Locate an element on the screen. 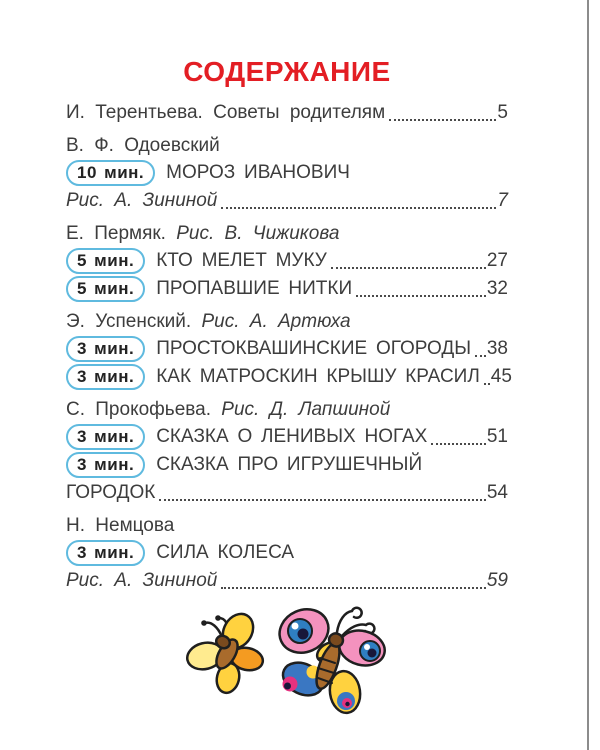 This screenshot has width=600, height=750. entry-text: Н. Немцова is located at coordinates (120, 526).